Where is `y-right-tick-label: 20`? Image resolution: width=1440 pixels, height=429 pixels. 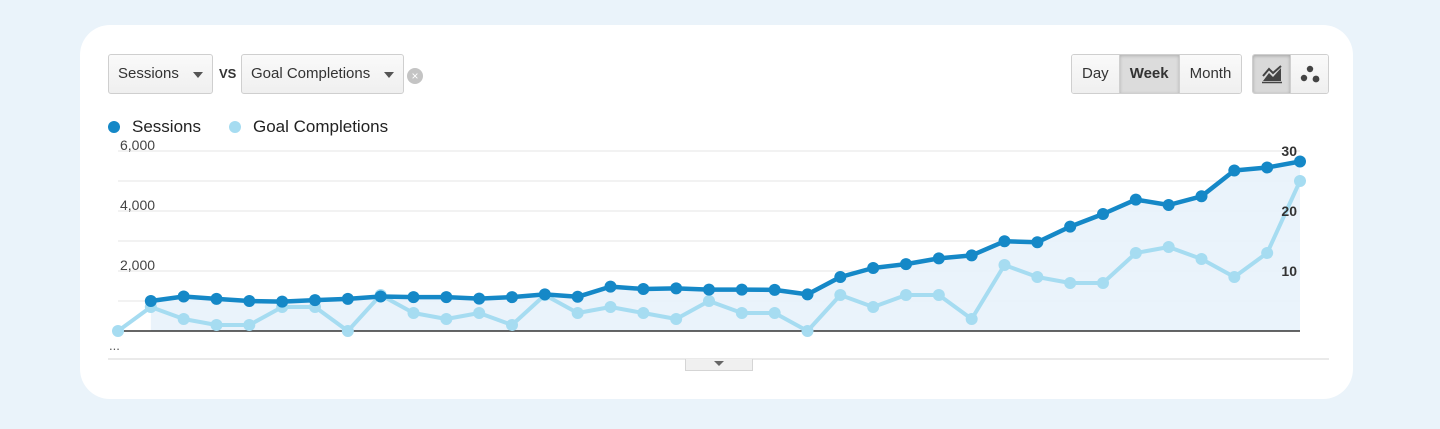 y-right-tick-label: 20 is located at coordinates (1289, 211).